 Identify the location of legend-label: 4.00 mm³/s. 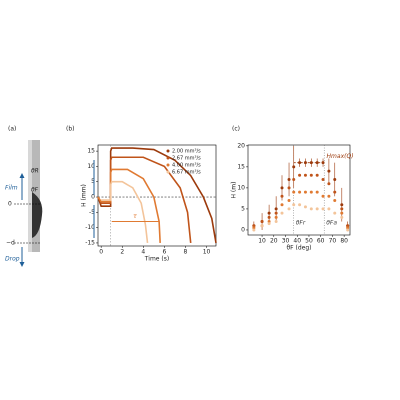
(186, 166).